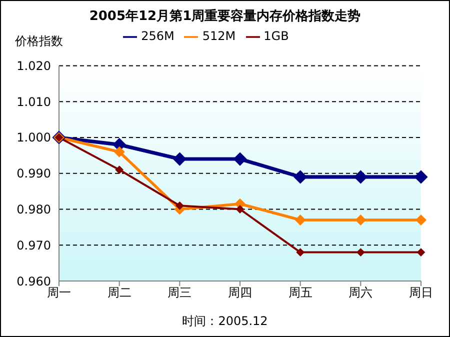  What do you see at coordinates (33, 281) in the screenshot?
I see `y-tick-label: 0.960` at bounding box center [33, 281].